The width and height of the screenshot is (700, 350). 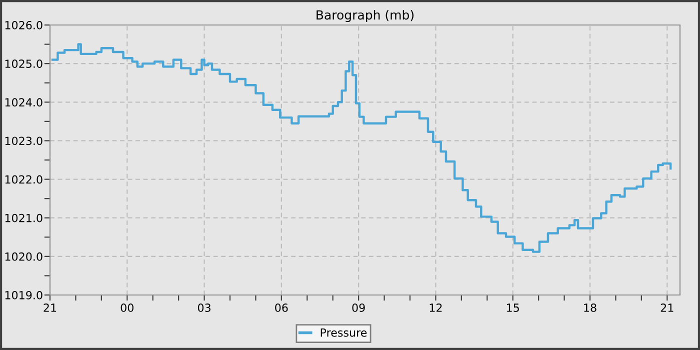 What do you see at coordinates (127, 308) in the screenshot?
I see `x-tick-label: 00` at bounding box center [127, 308].